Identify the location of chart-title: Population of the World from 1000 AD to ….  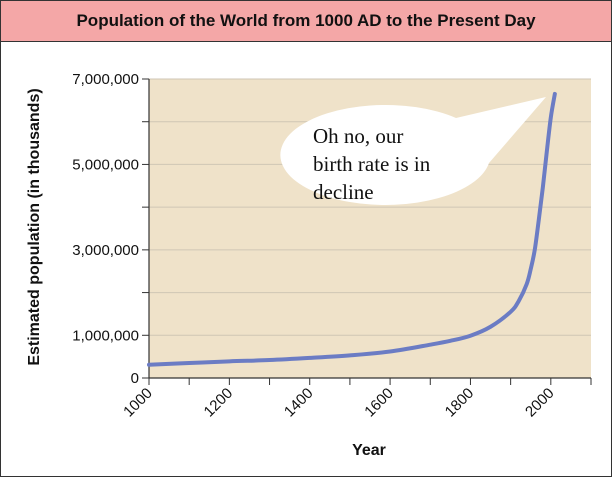
(306, 20).